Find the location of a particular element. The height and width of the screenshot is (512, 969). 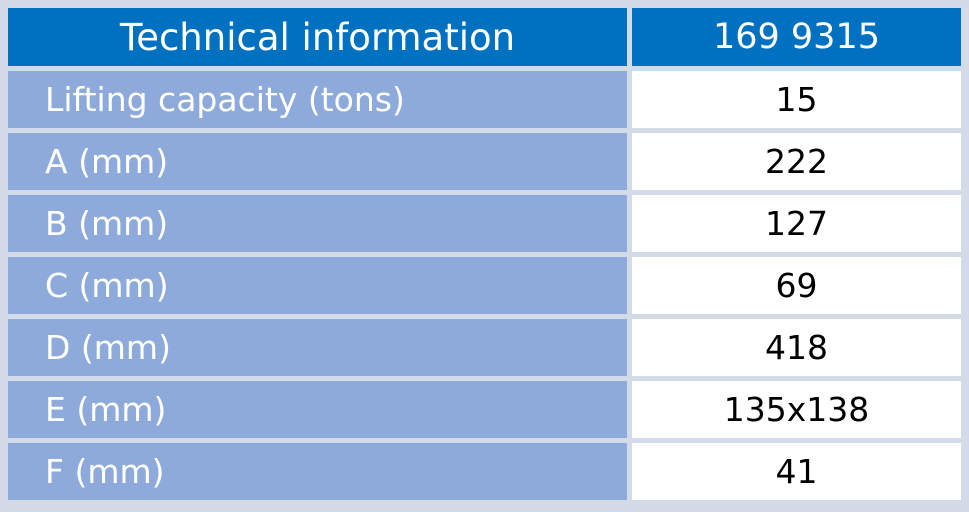

header-cell: Technical information is located at coordinates (317, 37).